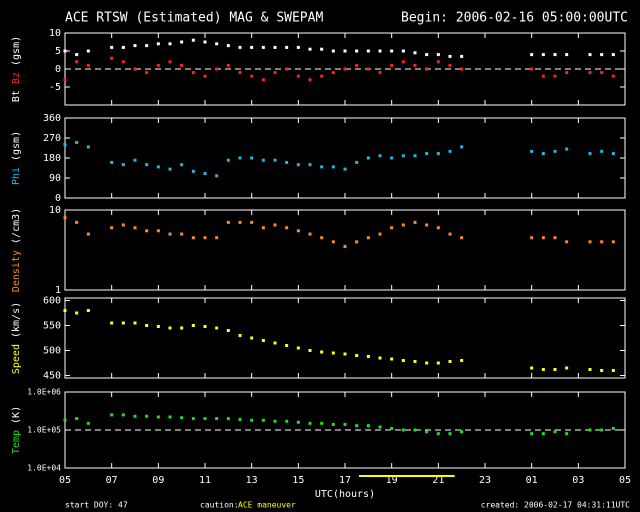 The height and width of the screenshot is (512, 640). I want to click on y-tick-label: 360, so click(52, 118).